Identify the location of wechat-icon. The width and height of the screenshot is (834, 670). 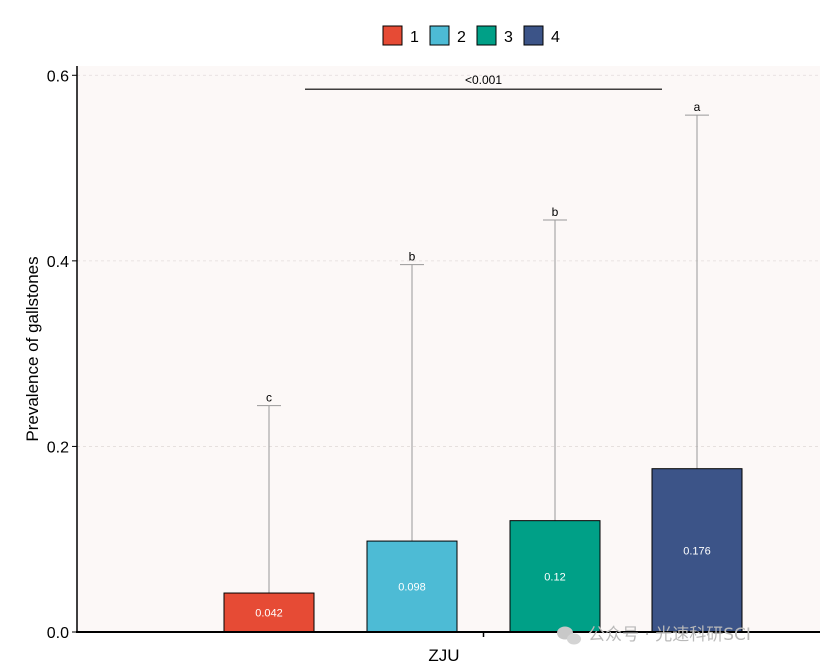
(569, 635).